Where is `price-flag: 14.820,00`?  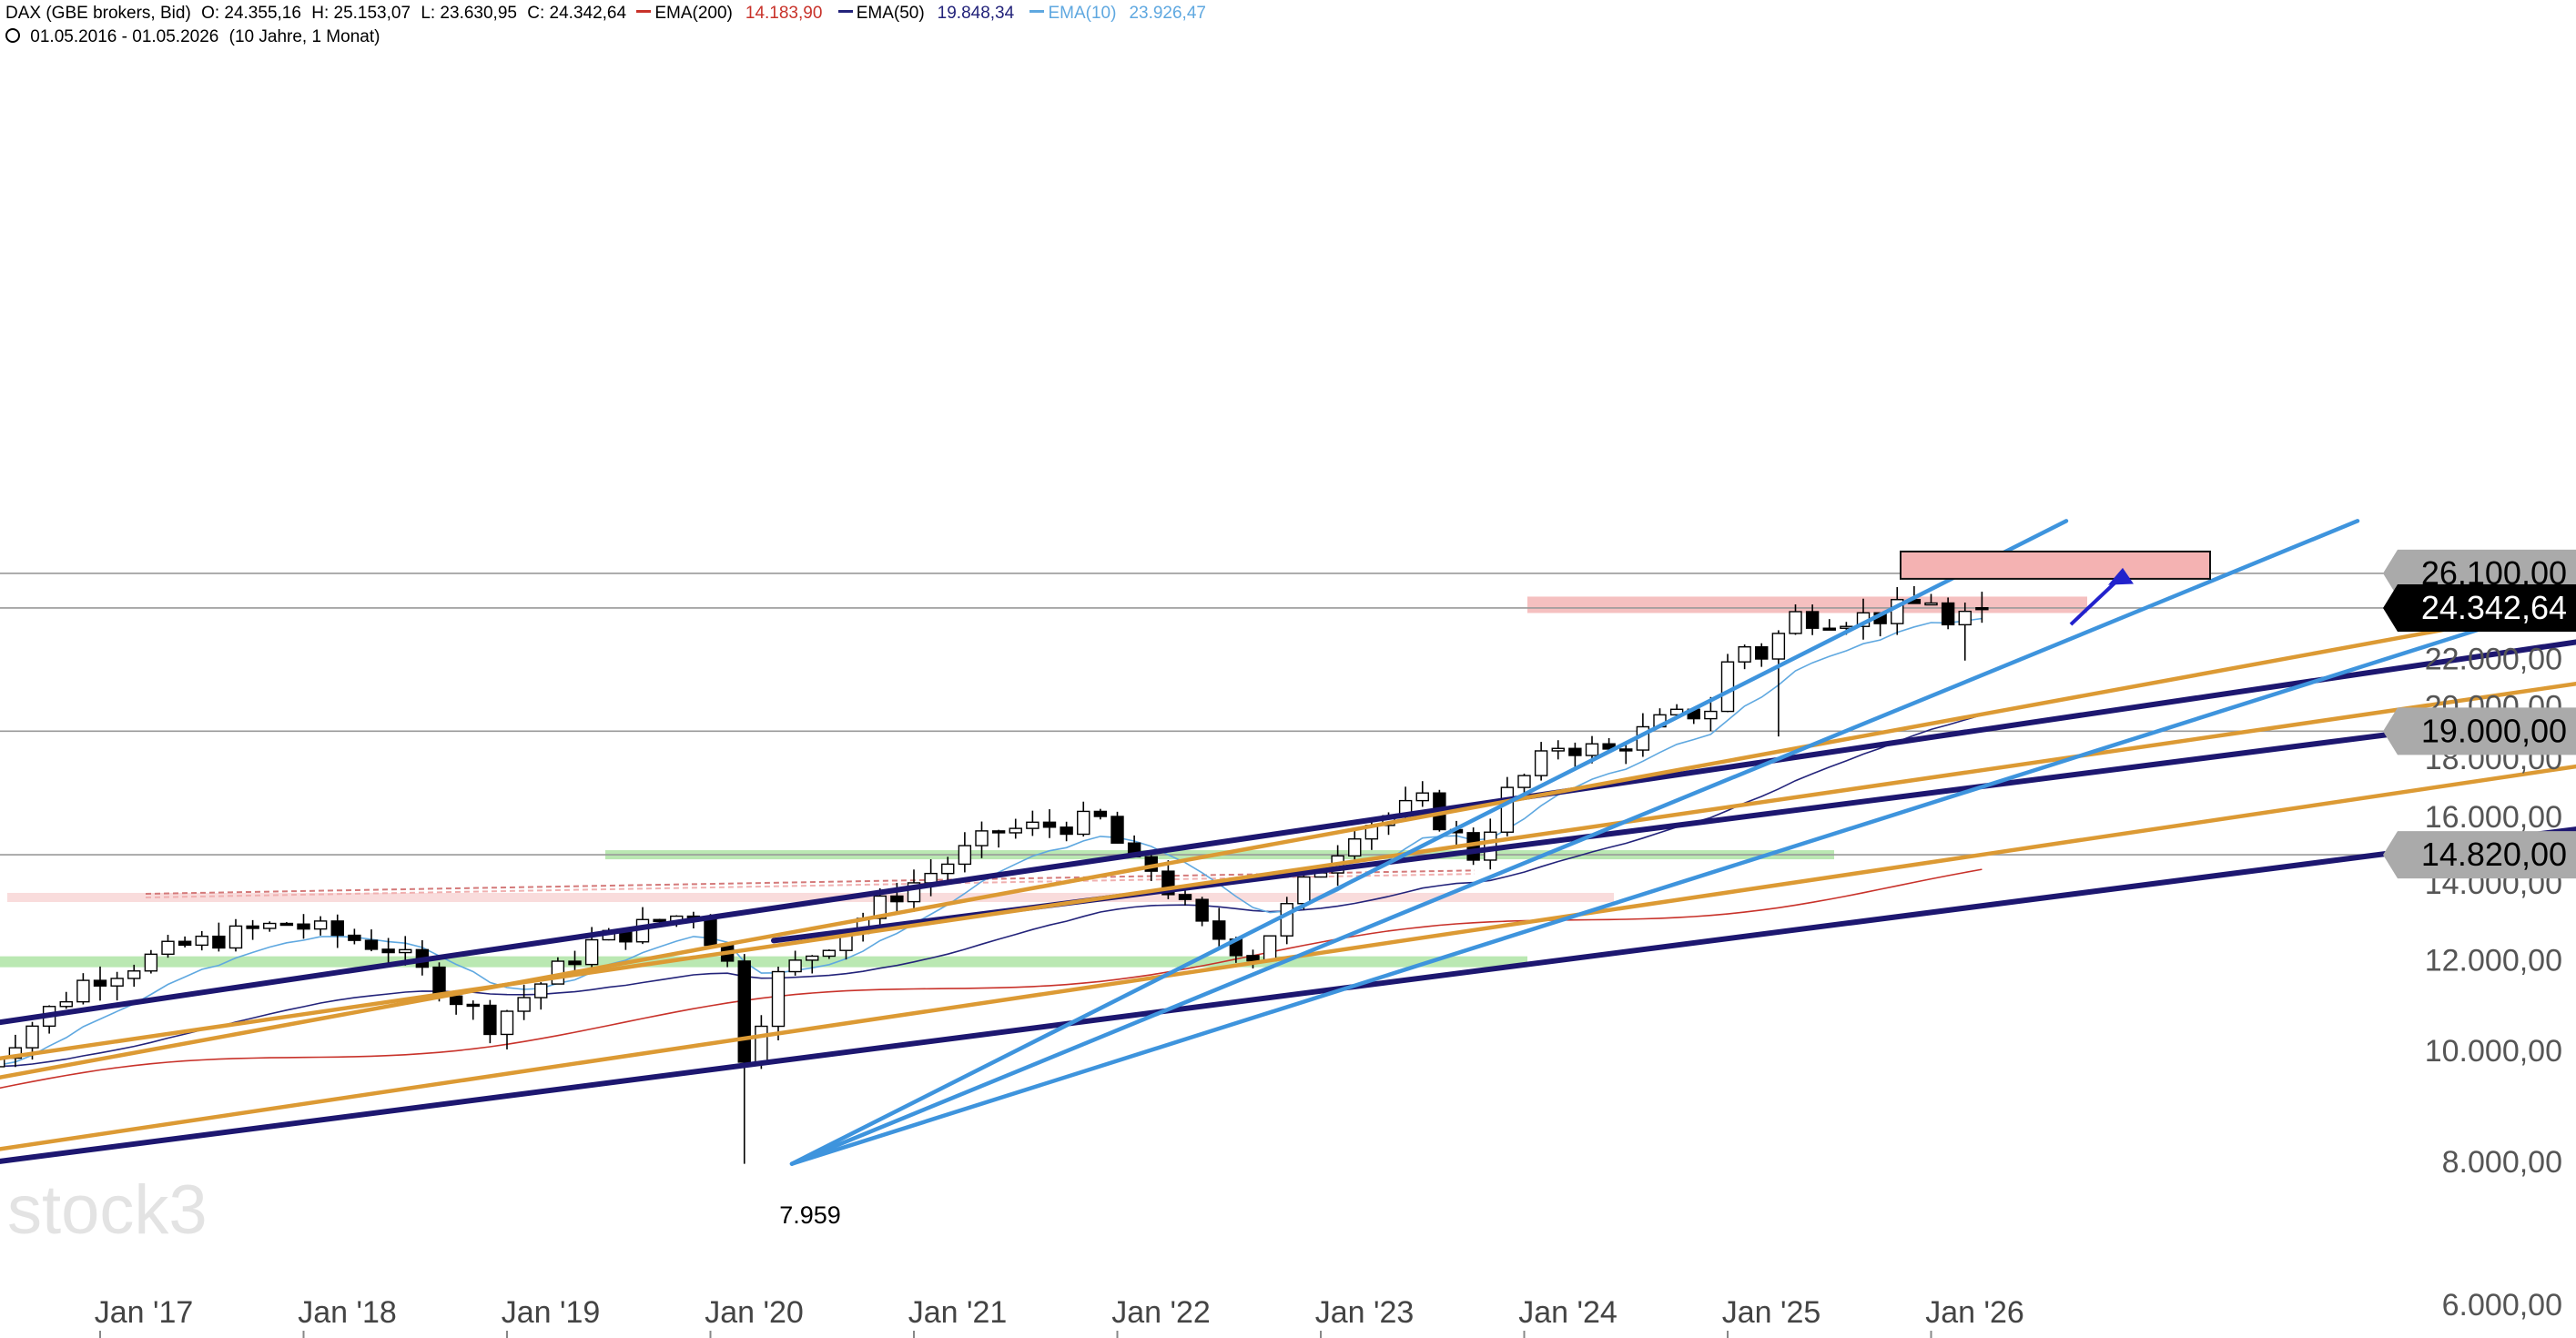
price-flag: 14.820,00 is located at coordinates (2479, 855).